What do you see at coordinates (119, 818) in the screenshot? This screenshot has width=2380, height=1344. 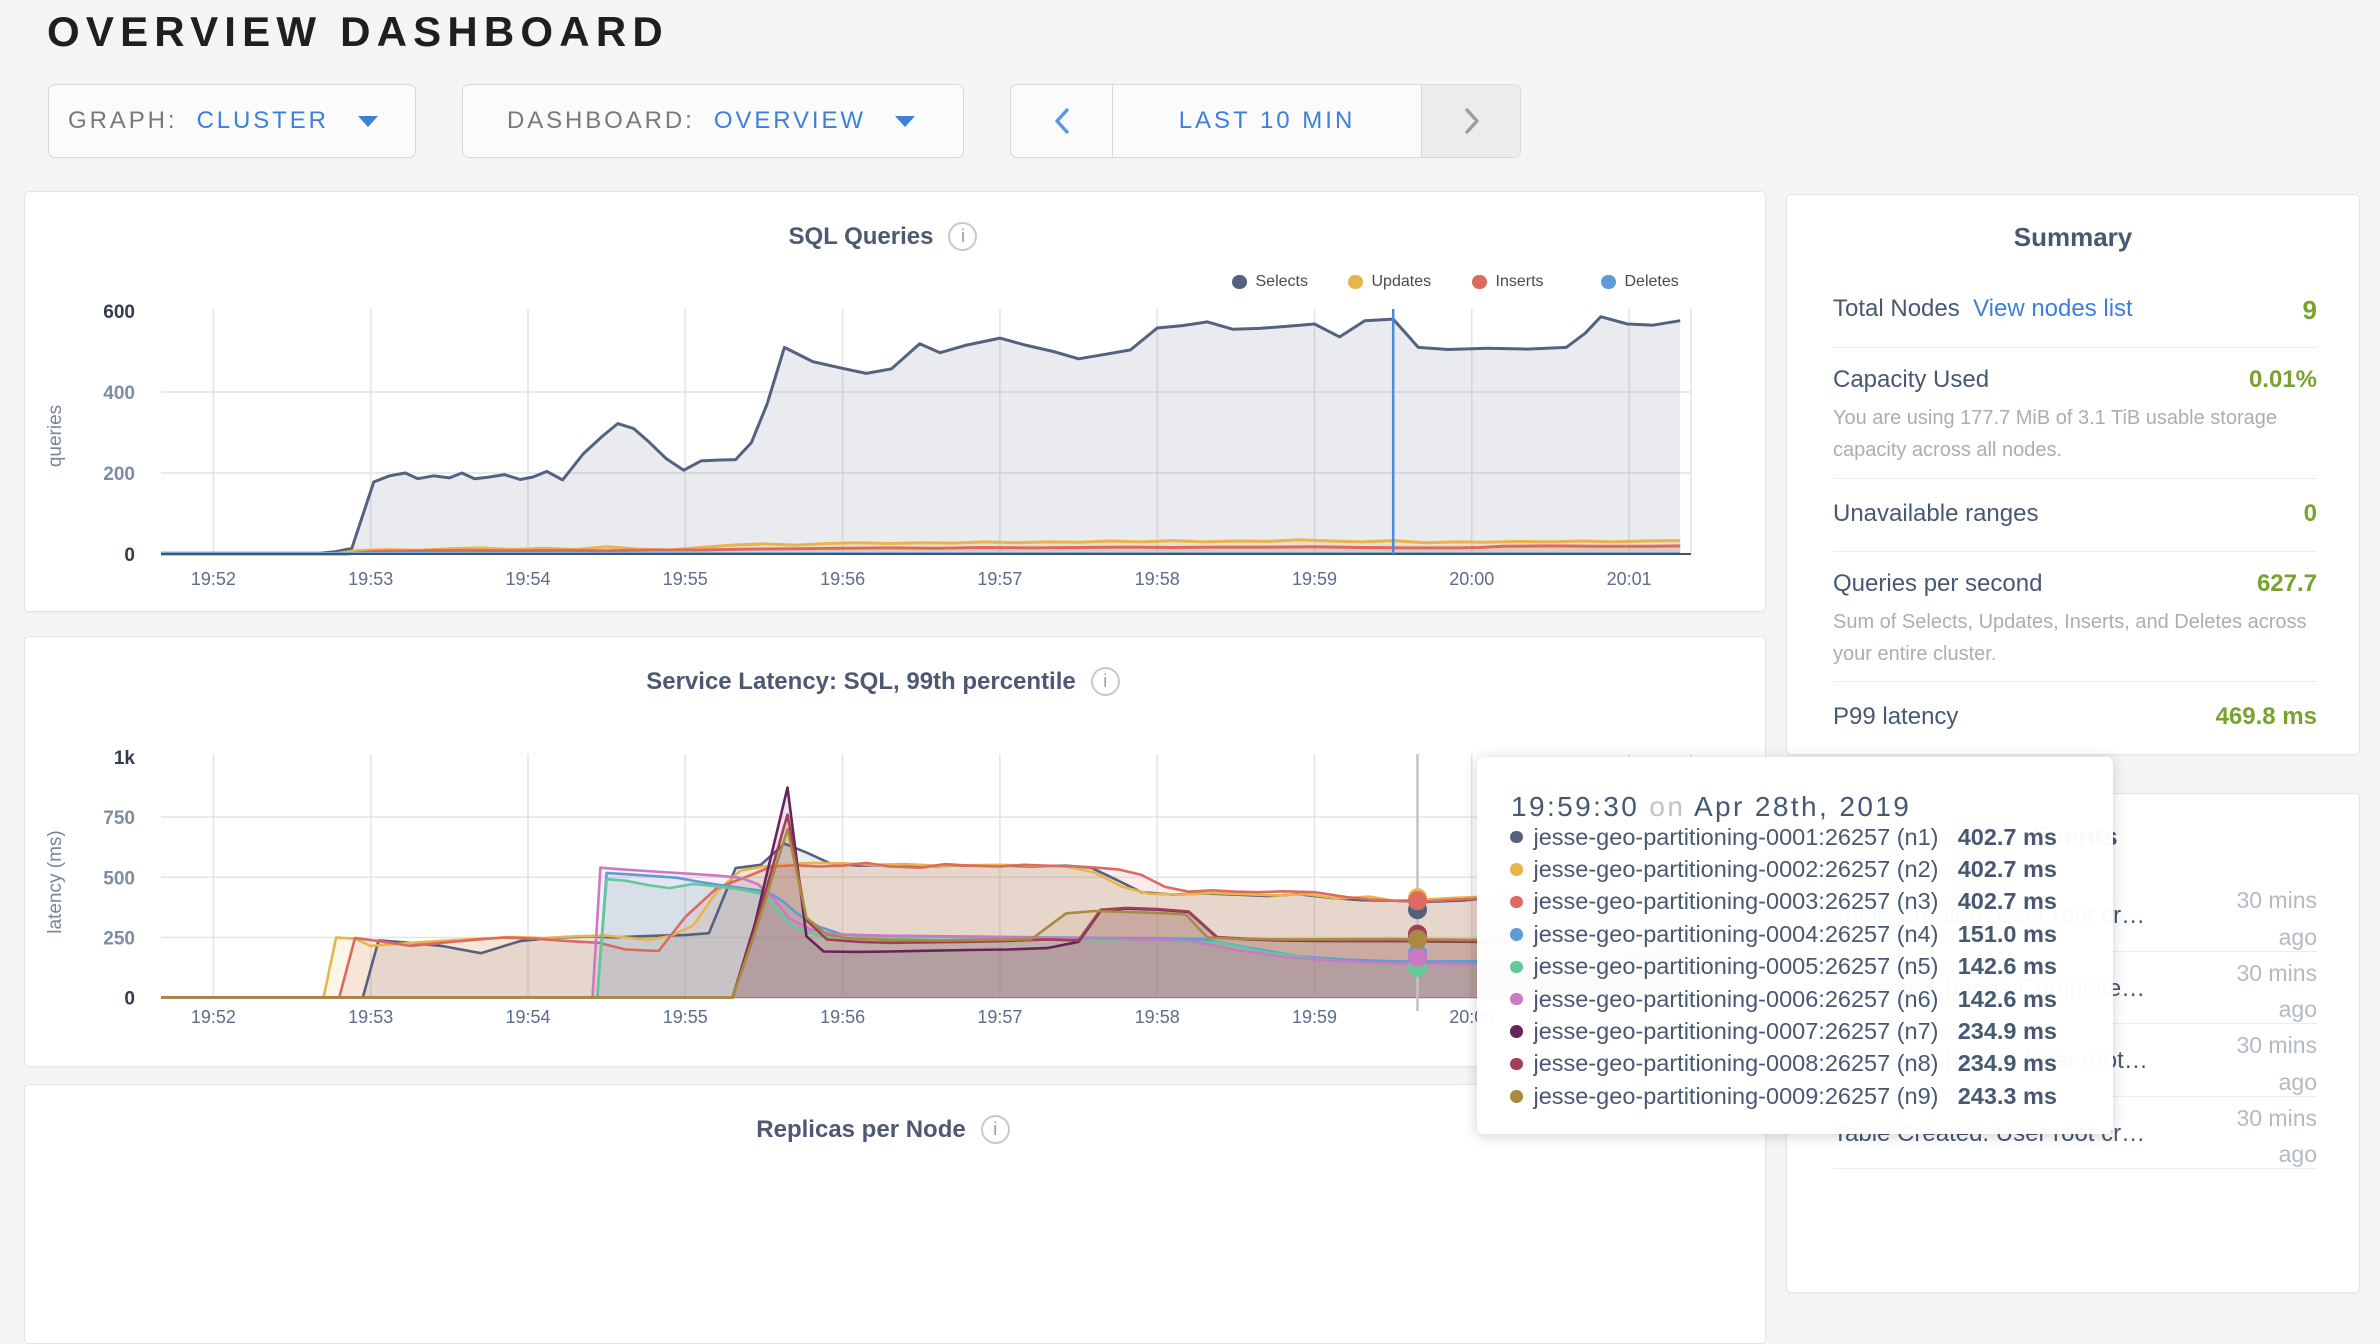 I see `svg-text: 750` at bounding box center [119, 818].